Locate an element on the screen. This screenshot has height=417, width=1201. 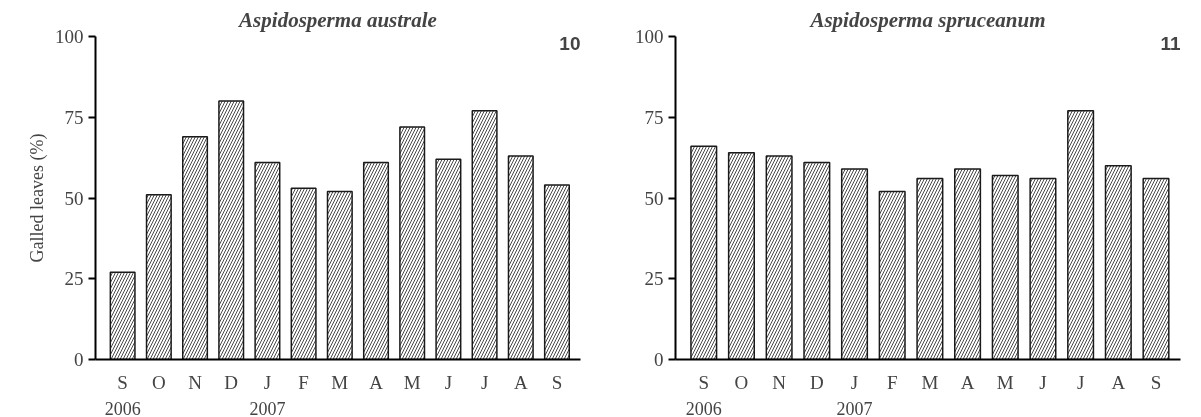
chart-title: Aspidosperma australe is located at coordinates (337, 19).